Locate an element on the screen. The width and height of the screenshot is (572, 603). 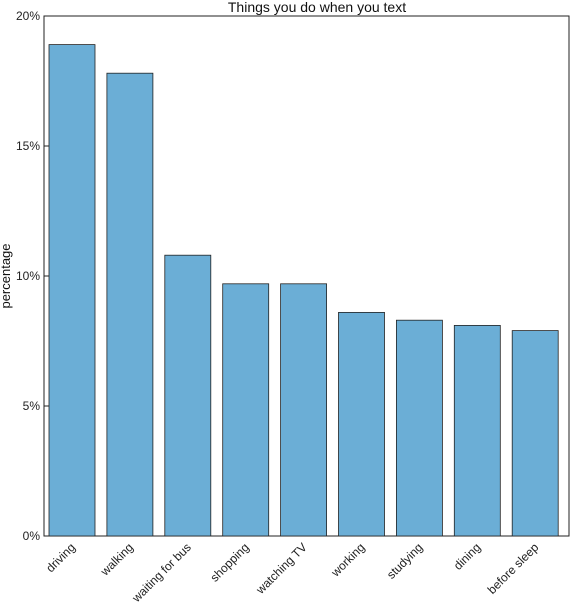
x-tick-label: dining is located at coordinates (467, 556).